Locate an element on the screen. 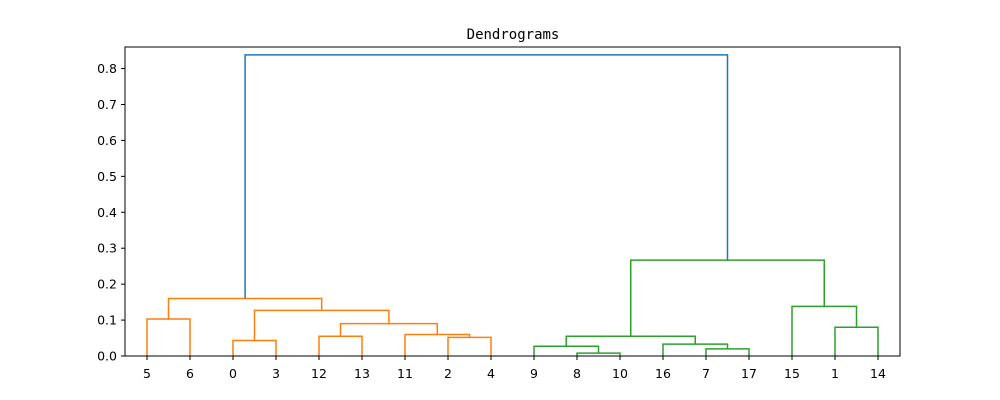 The width and height of the screenshot is (1000, 400). leaf-label: 14 is located at coordinates (878, 373).